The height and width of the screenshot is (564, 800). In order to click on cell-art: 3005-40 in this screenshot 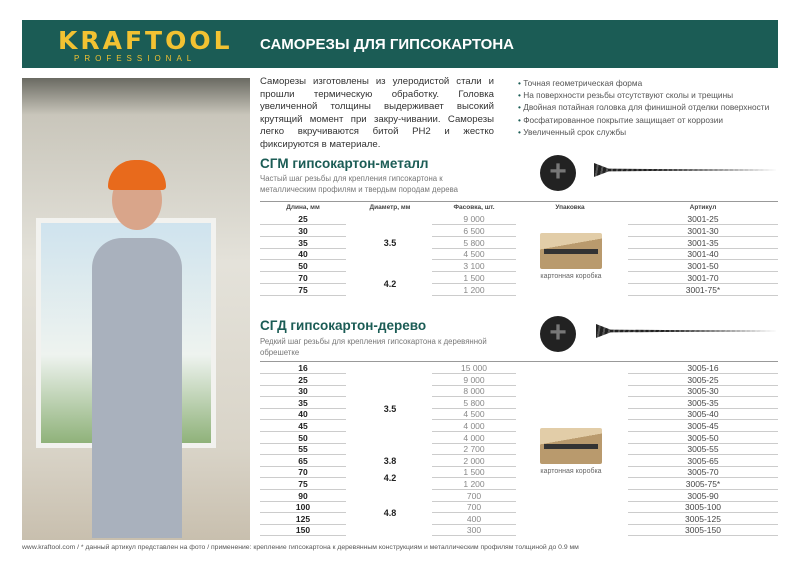, I will do `click(703, 414)`.